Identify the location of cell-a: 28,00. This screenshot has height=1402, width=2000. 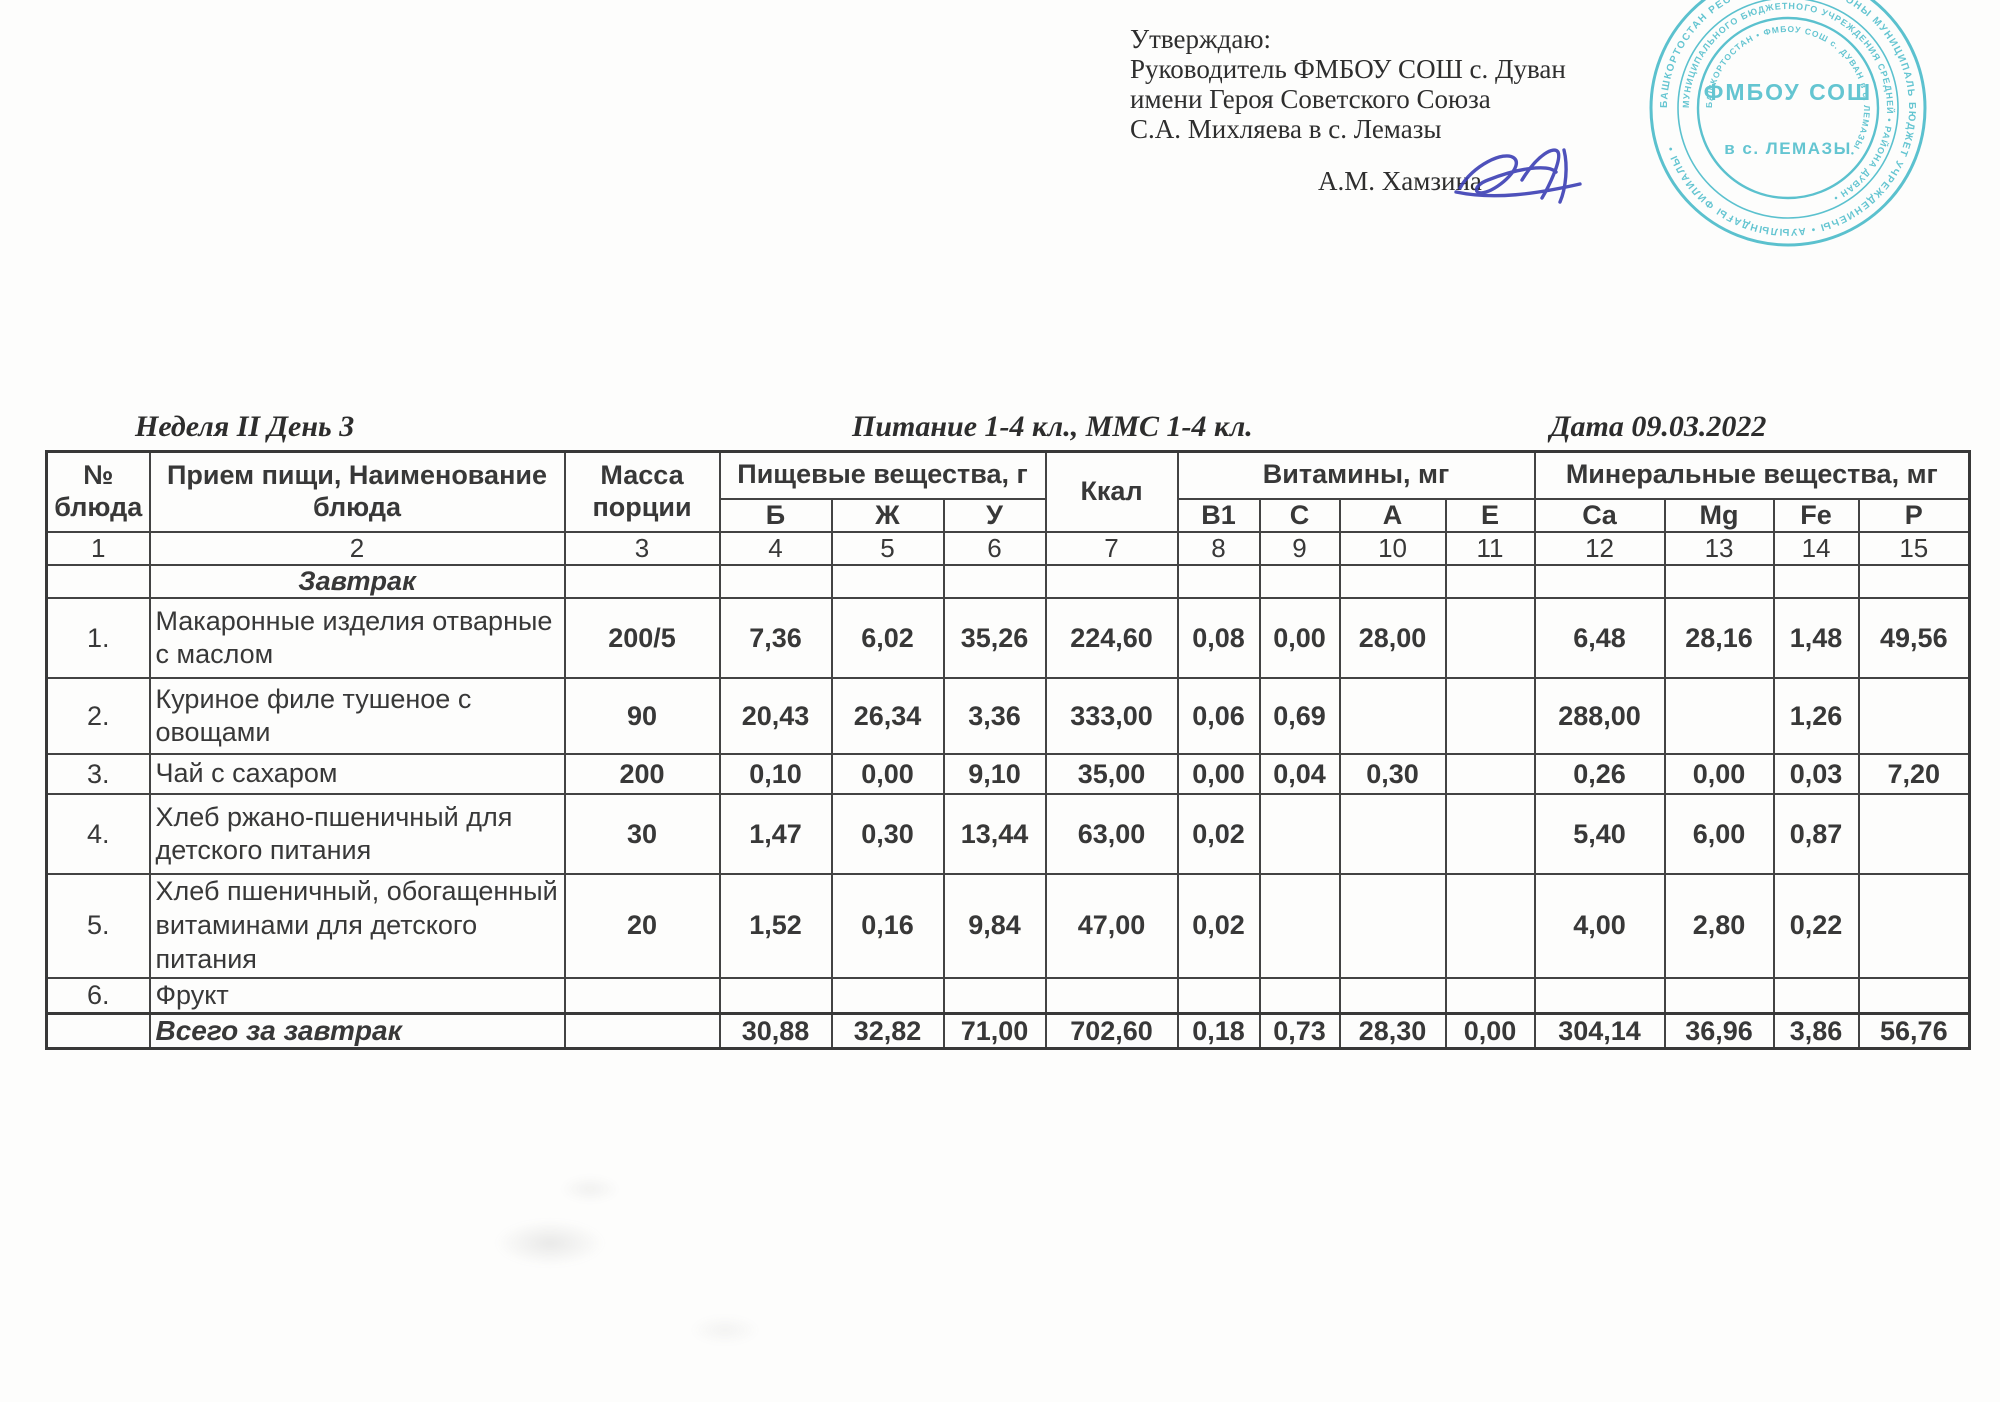
(1392, 638).